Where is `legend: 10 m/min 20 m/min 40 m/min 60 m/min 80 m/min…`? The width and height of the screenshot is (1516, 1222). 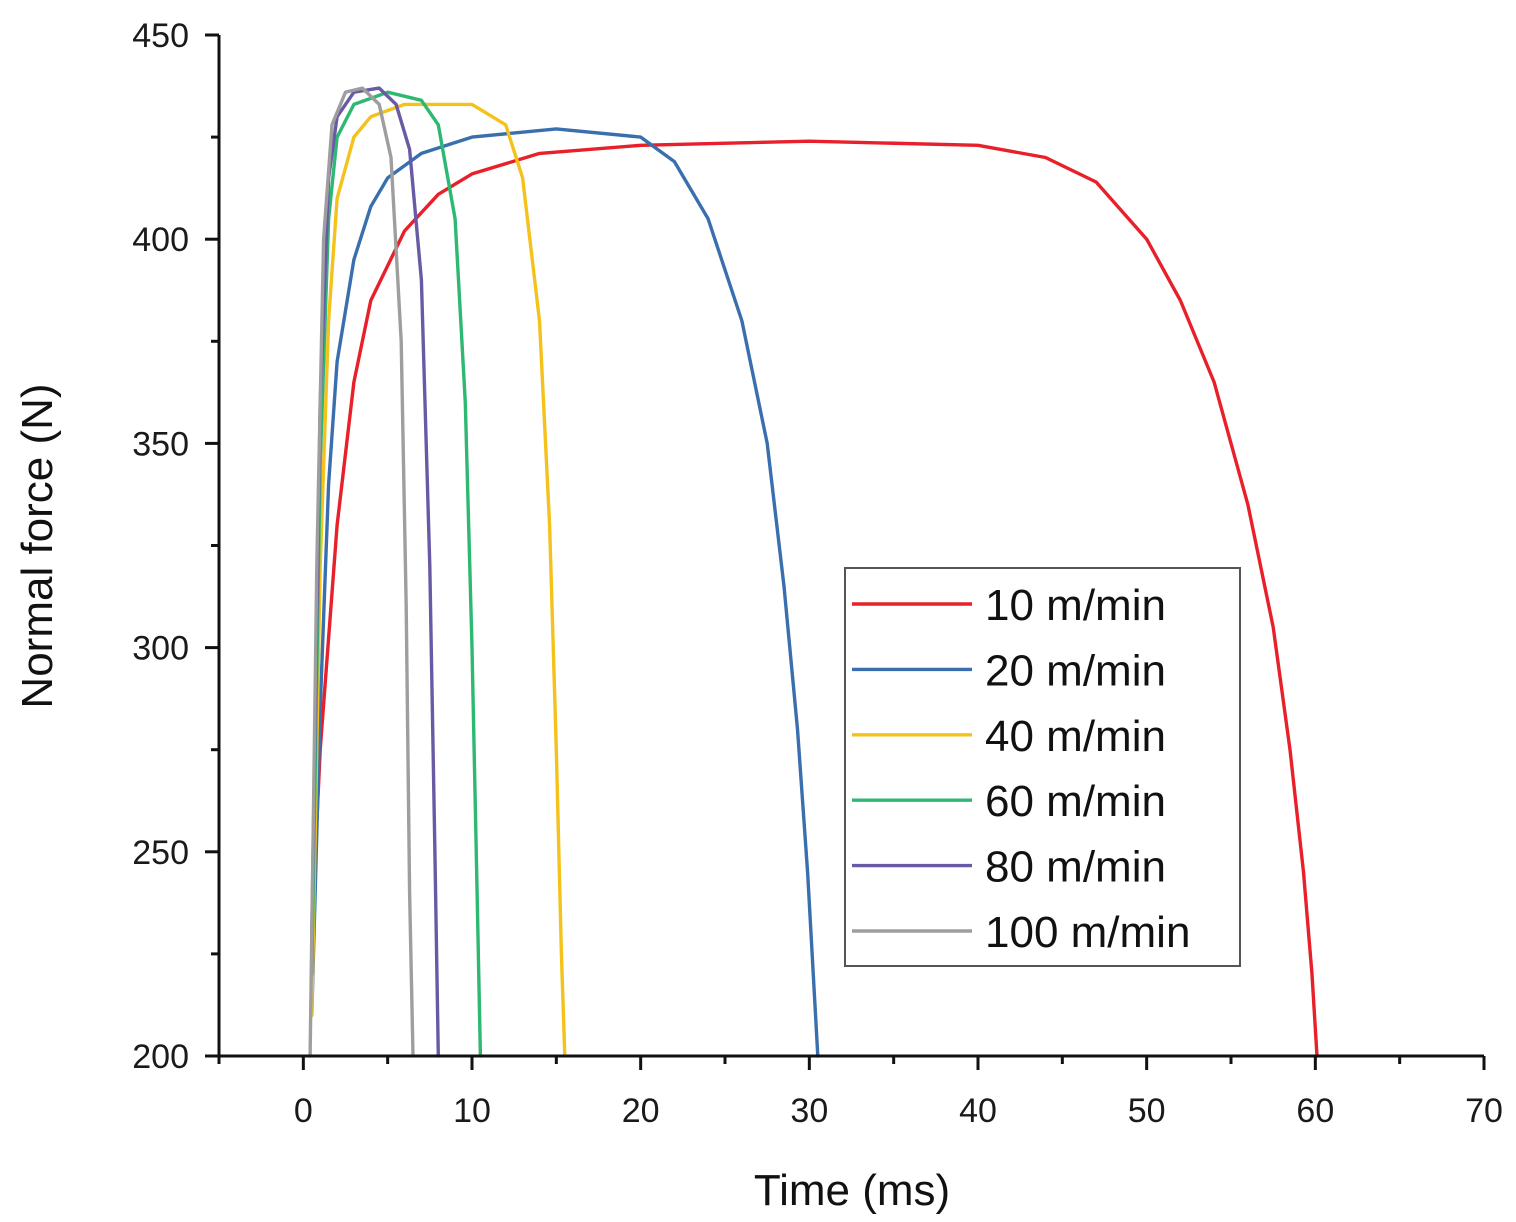 legend: 10 m/min 20 m/min 40 m/min 60 m/min 80 m/min… is located at coordinates (1042, 767).